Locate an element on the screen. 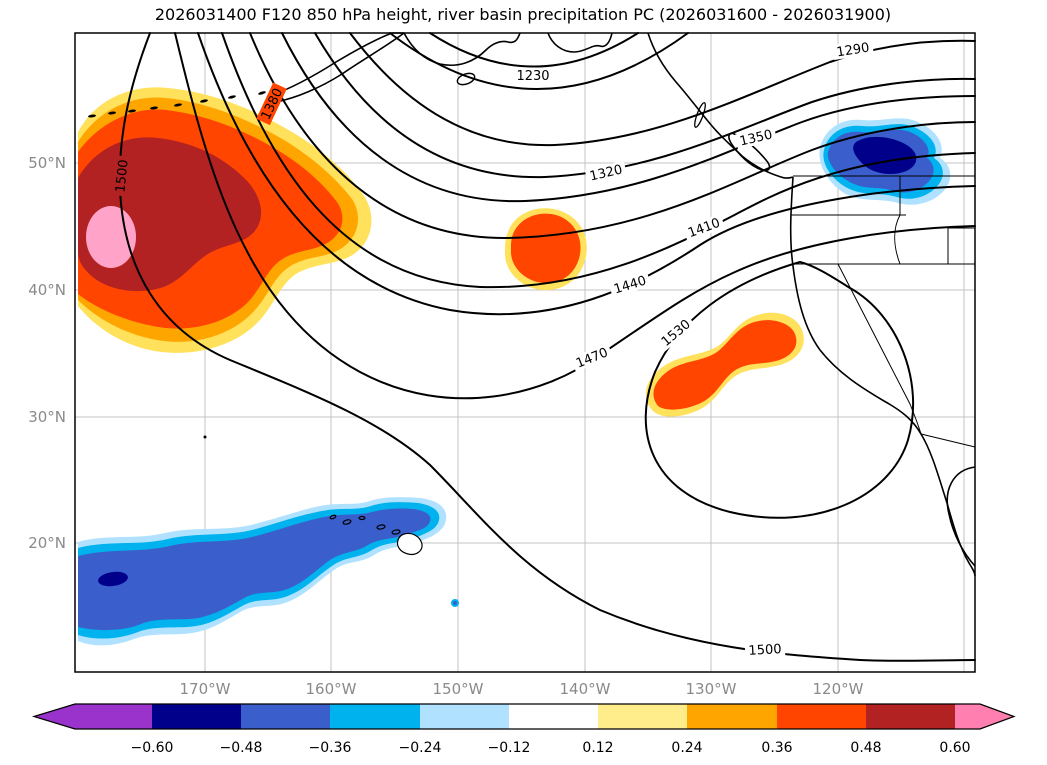 The image size is (1047, 765). ytick-20n: 20°N is located at coordinates (47, 543).